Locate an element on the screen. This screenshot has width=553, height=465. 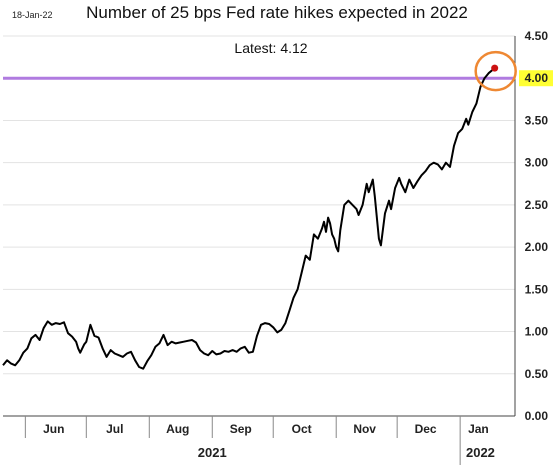
year-label: 2022 is located at coordinates (480, 452).